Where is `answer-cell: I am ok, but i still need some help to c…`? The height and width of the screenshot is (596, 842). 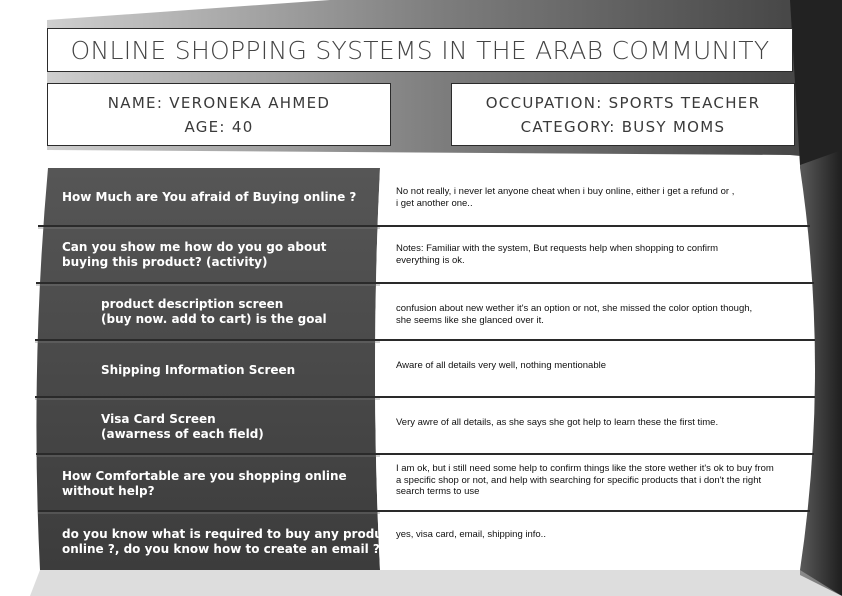 answer-cell: I am ok, but i still need some help to c… is located at coordinates (601, 480).